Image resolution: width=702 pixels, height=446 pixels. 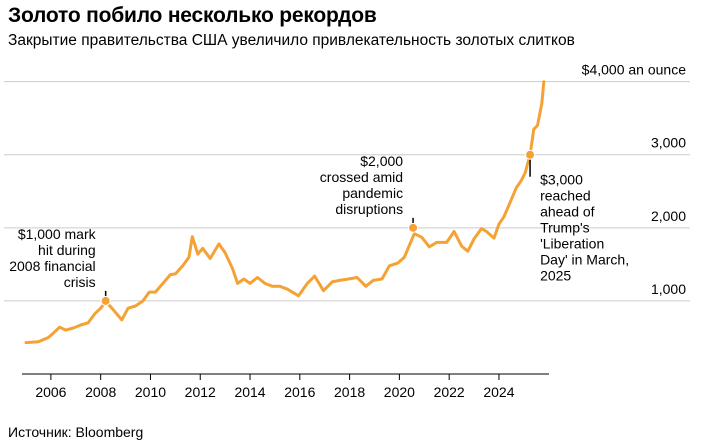 I want to click on annotation-line-2-5: Day' in March,, so click(x=584, y=260).